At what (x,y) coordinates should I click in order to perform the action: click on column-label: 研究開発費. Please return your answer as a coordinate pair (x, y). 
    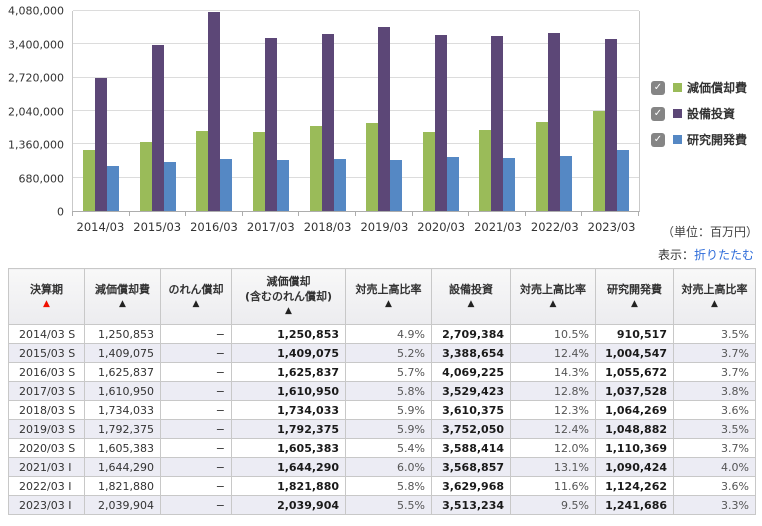
    Looking at the image, I should click on (634, 289).